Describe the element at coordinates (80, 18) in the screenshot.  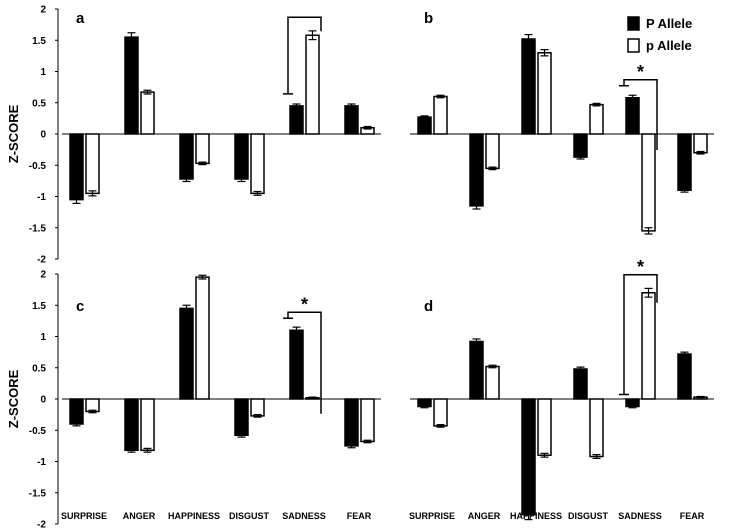
I see `panel-letter: a` at that location.